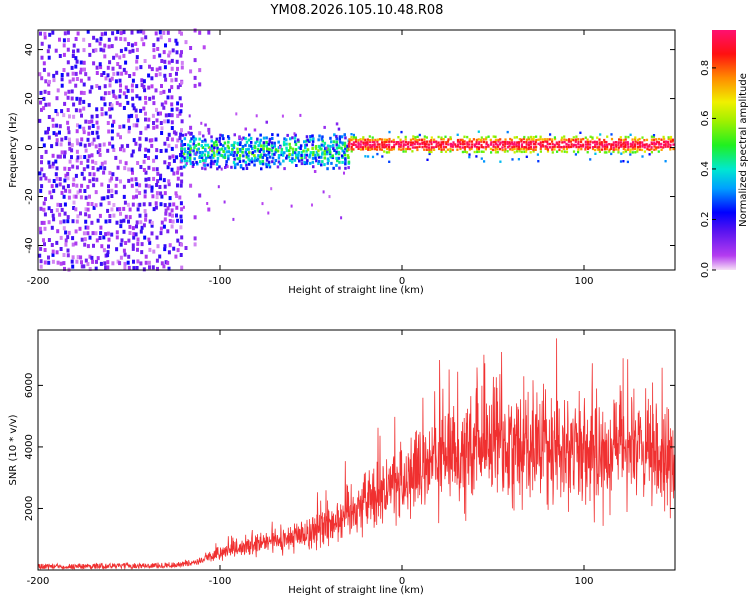 The height and width of the screenshot is (600, 750). I want to click on snr-x-axis-label: Height of straight line (km), so click(356, 590).